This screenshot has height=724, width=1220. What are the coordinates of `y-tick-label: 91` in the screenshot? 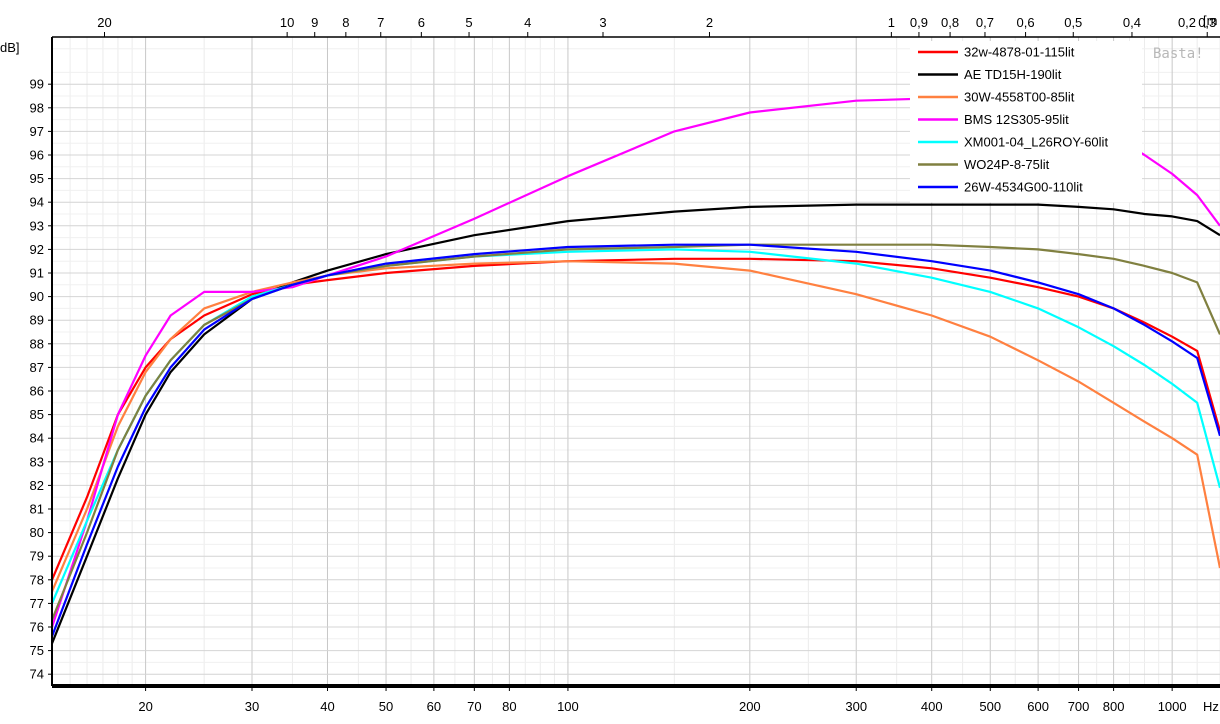 It's located at (37, 273).